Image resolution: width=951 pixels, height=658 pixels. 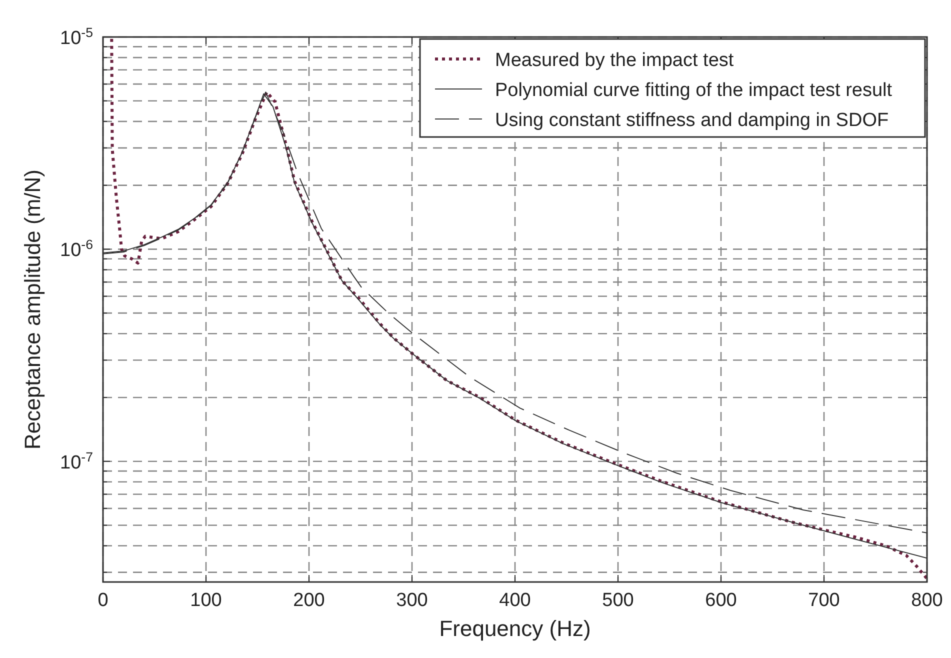 What do you see at coordinates (515, 600) in the screenshot?
I see `x-tick-label: 400` at bounding box center [515, 600].